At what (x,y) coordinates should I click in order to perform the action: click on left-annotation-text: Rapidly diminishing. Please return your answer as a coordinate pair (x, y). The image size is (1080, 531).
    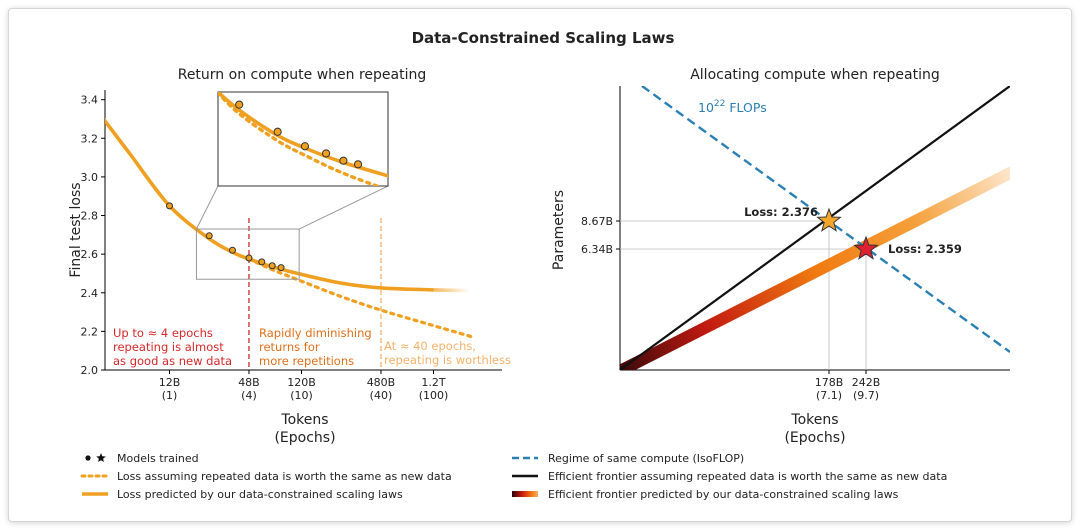
    Looking at the image, I should click on (315, 333).